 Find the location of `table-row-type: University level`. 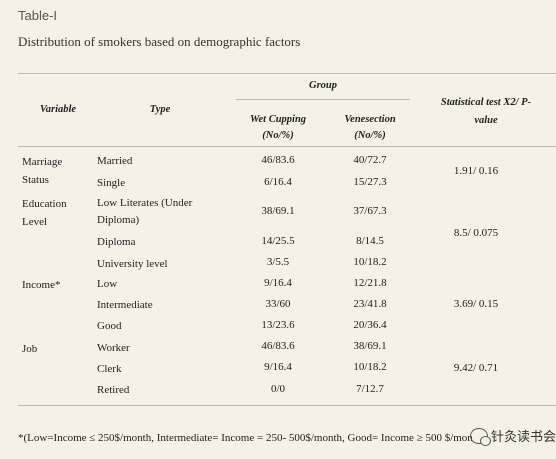

table-row-type: University level is located at coordinates (132, 264).